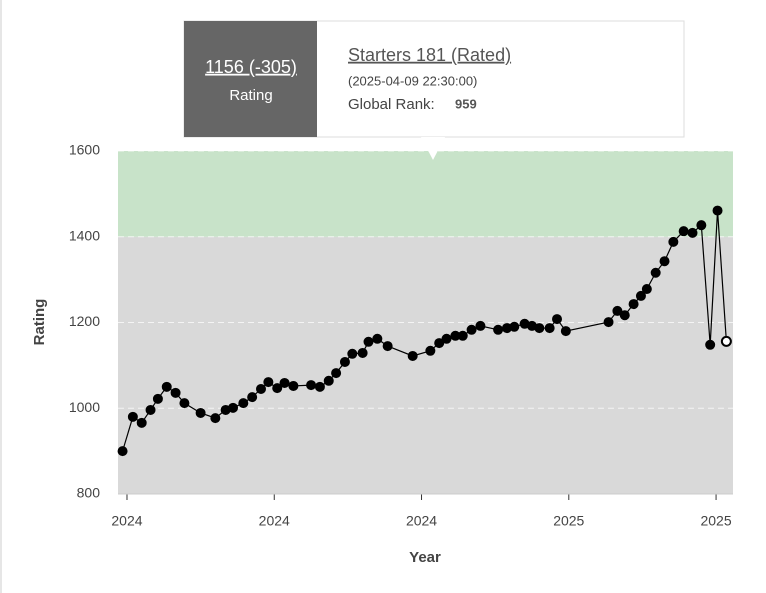 Image resolution: width=766 pixels, height=593 pixels. I want to click on tooltip-rank-label: Global Rank:, so click(391, 104).